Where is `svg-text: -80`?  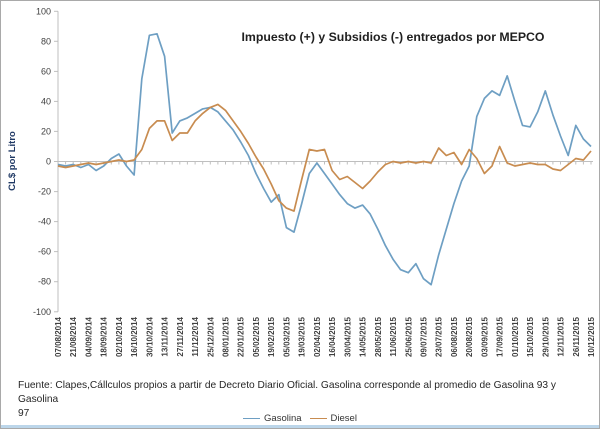 svg-text: -80 is located at coordinates (44, 282).